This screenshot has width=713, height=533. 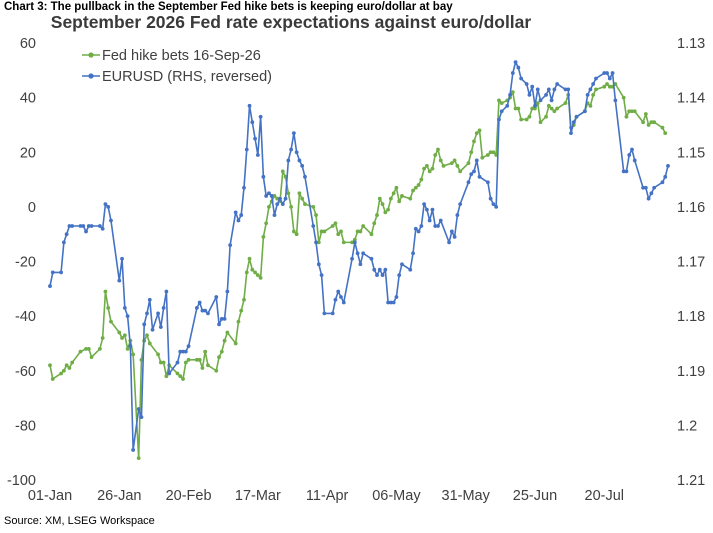 I want to click on right-axis-ticks: 1.13 1.14 1.15 1.16 1.17 1.18 1.19 1.2 1.21, so click(x=691, y=262).